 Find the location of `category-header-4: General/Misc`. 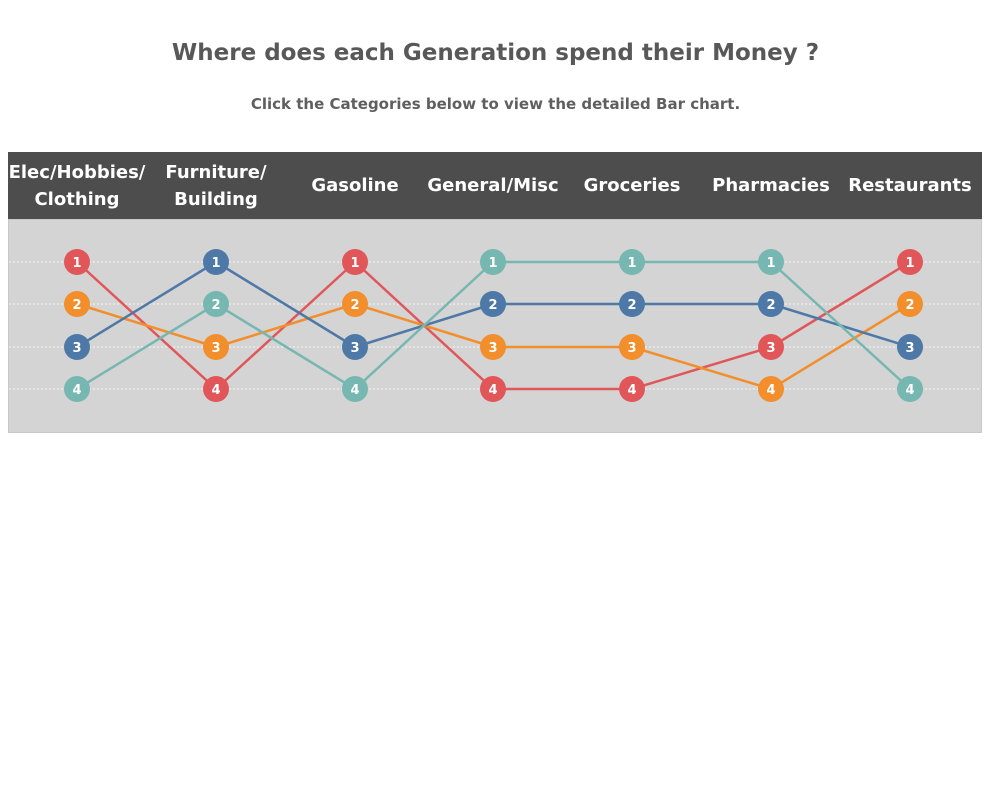

category-header-4: General/Misc is located at coordinates (493, 185).